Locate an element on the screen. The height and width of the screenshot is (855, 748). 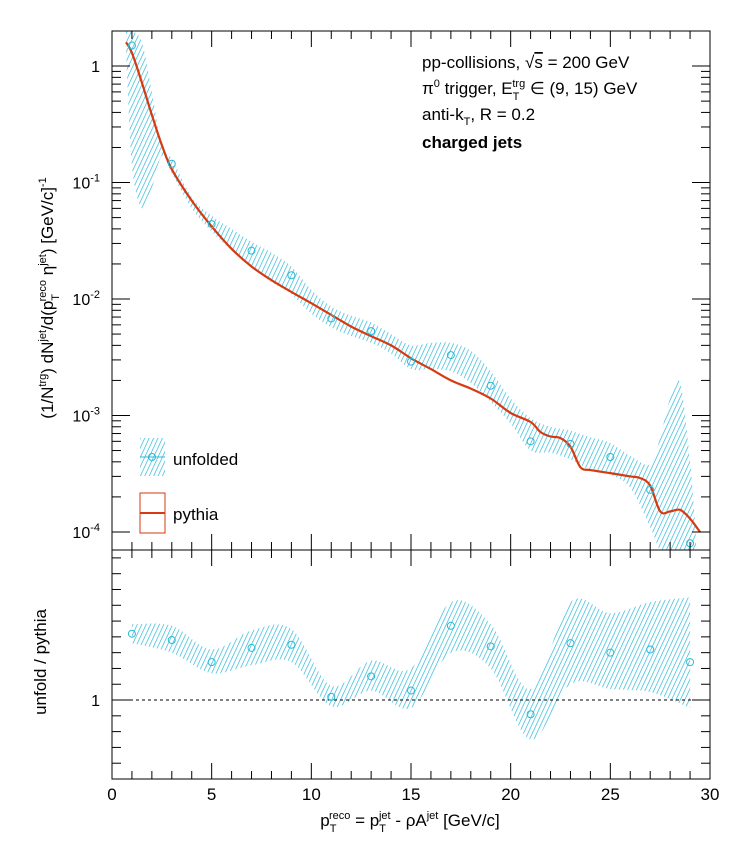
x-tick-label: 30 is located at coordinates (710, 794).